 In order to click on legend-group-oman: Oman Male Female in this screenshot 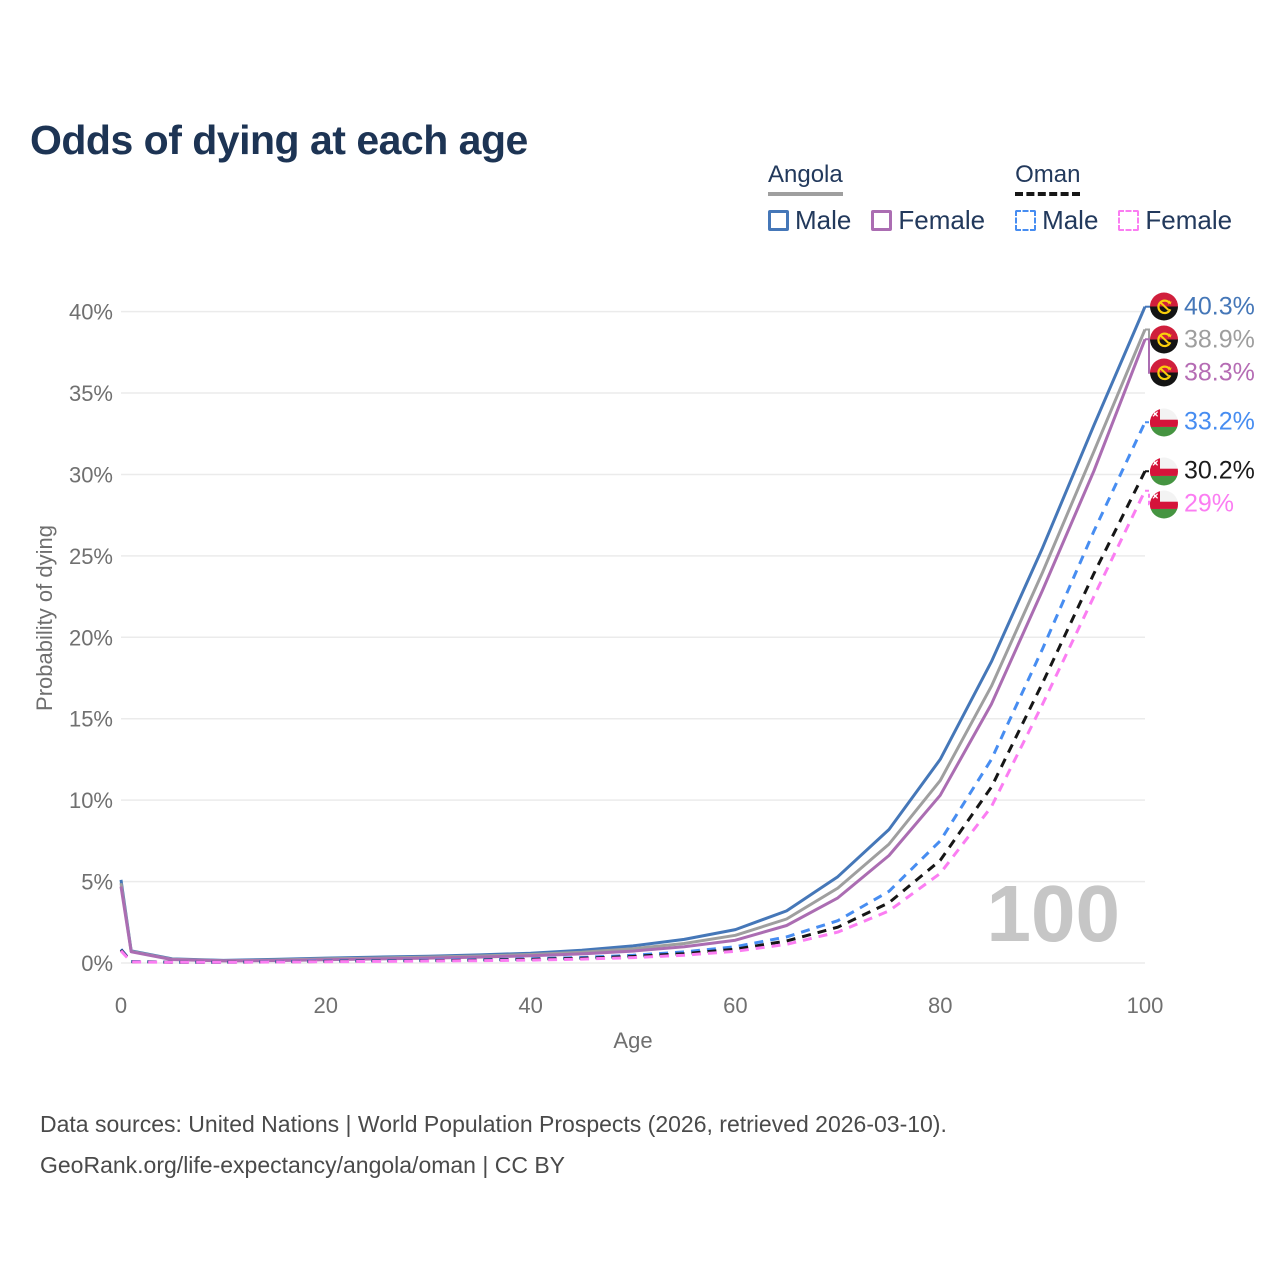, I will do `click(1123, 198)`.